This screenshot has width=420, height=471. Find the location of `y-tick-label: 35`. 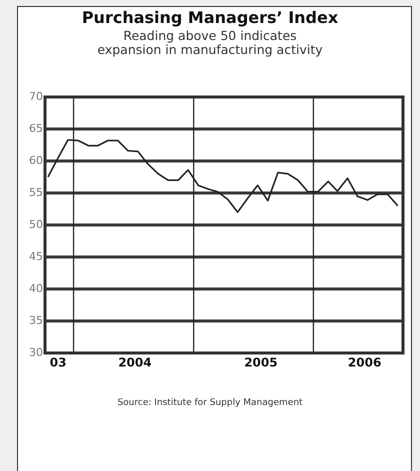

y-tick-label: 35 is located at coordinates (36, 320).